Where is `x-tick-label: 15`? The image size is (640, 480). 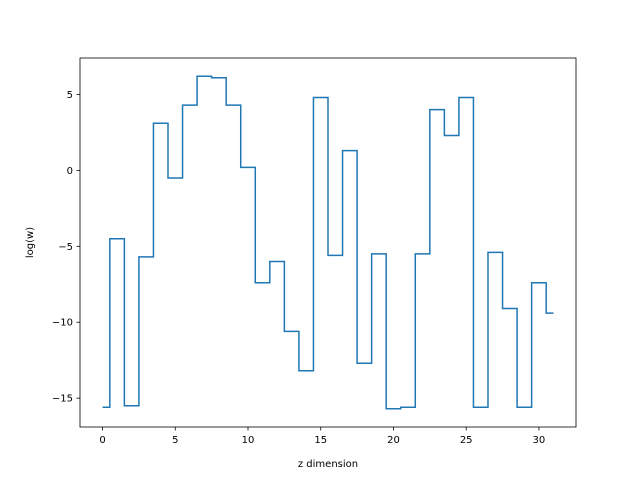 x-tick-label: 15 is located at coordinates (320, 440).